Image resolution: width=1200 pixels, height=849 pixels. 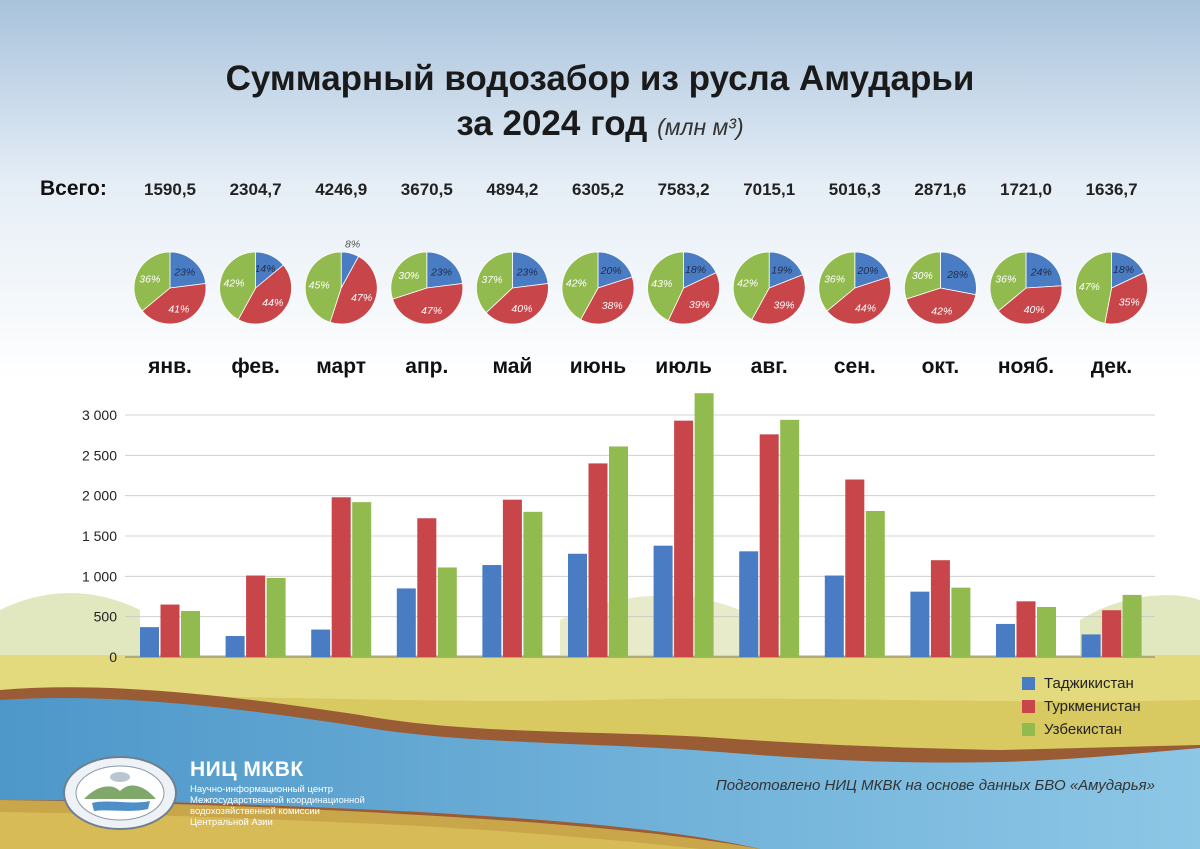 What do you see at coordinates (106, 617) in the screenshot?
I see `y-tick-label: 500` at bounding box center [106, 617].